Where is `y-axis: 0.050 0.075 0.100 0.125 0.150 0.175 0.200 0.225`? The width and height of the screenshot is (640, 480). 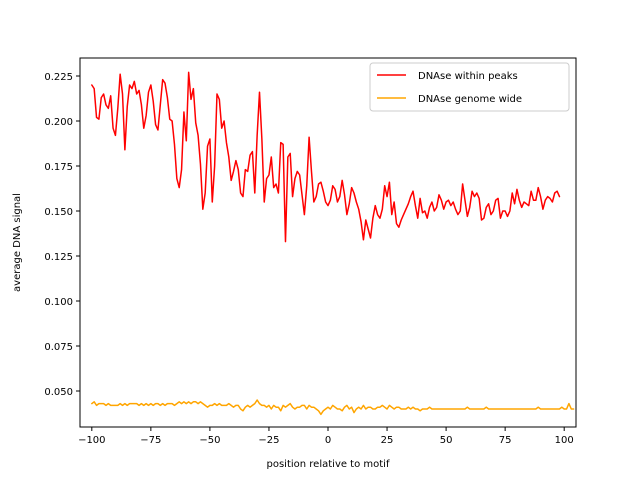 y-axis: 0.050 0.075 0.100 0.125 0.150 0.175 0.200 0.225 is located at coordinates (62, 235).